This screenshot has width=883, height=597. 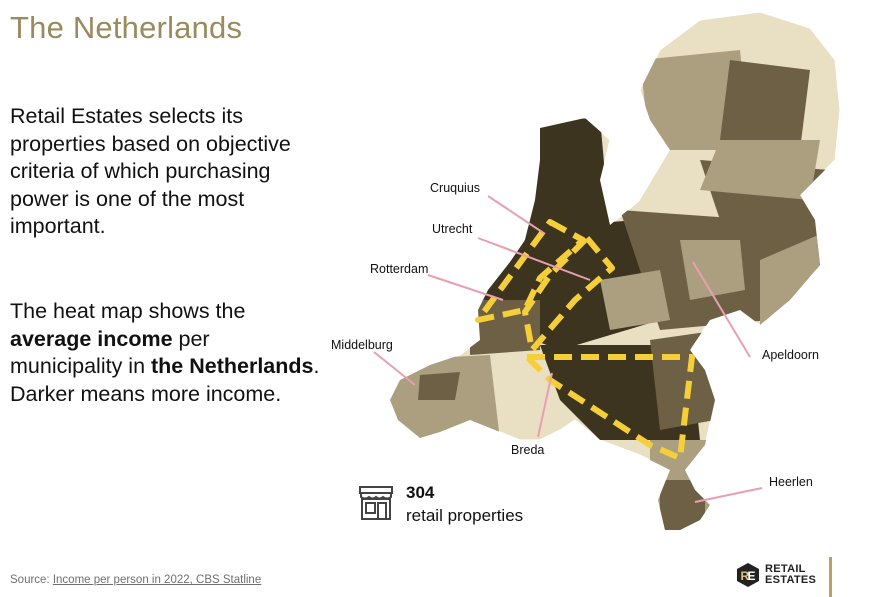 I want to click on logo-line-2: ESTATES, so click(x=791, y=580).